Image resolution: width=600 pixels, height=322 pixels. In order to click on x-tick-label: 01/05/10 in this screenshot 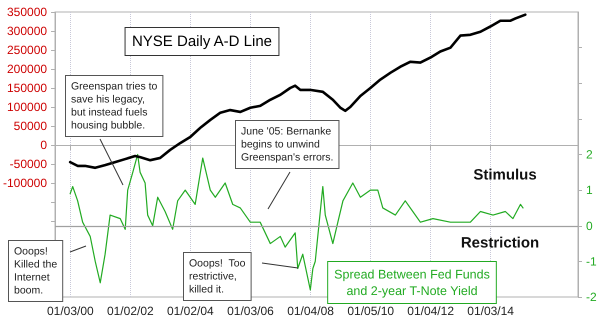, I will do `click(370, 311)`.